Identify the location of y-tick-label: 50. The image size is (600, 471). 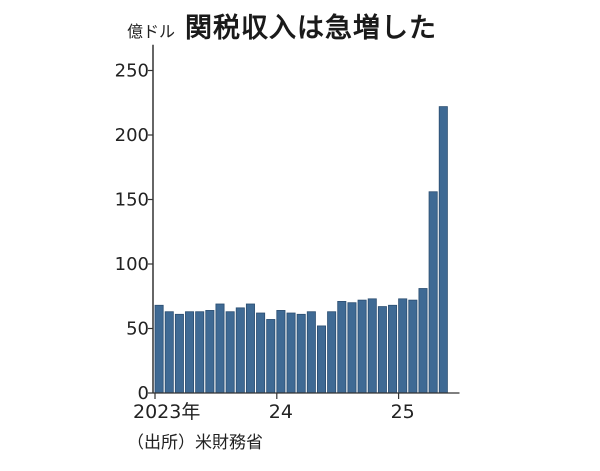
(137, 329).